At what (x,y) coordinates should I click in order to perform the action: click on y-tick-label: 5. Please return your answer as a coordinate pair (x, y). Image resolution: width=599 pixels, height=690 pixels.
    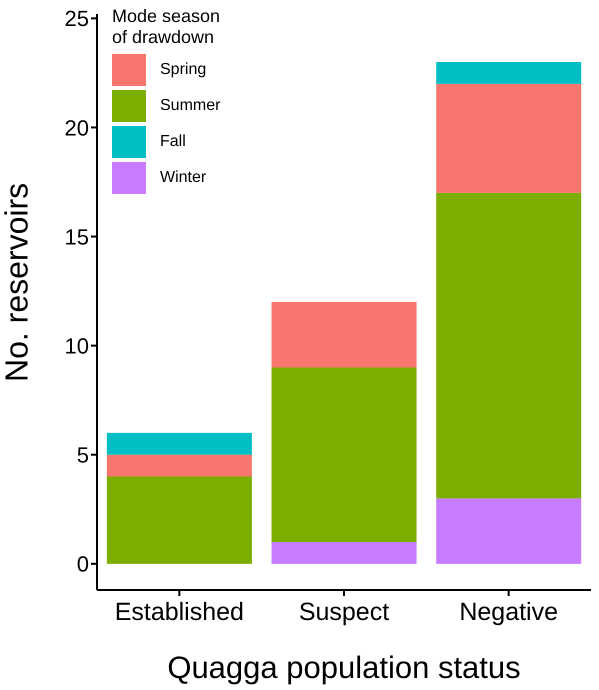
    Looking at the image, I should click on (82, 455).